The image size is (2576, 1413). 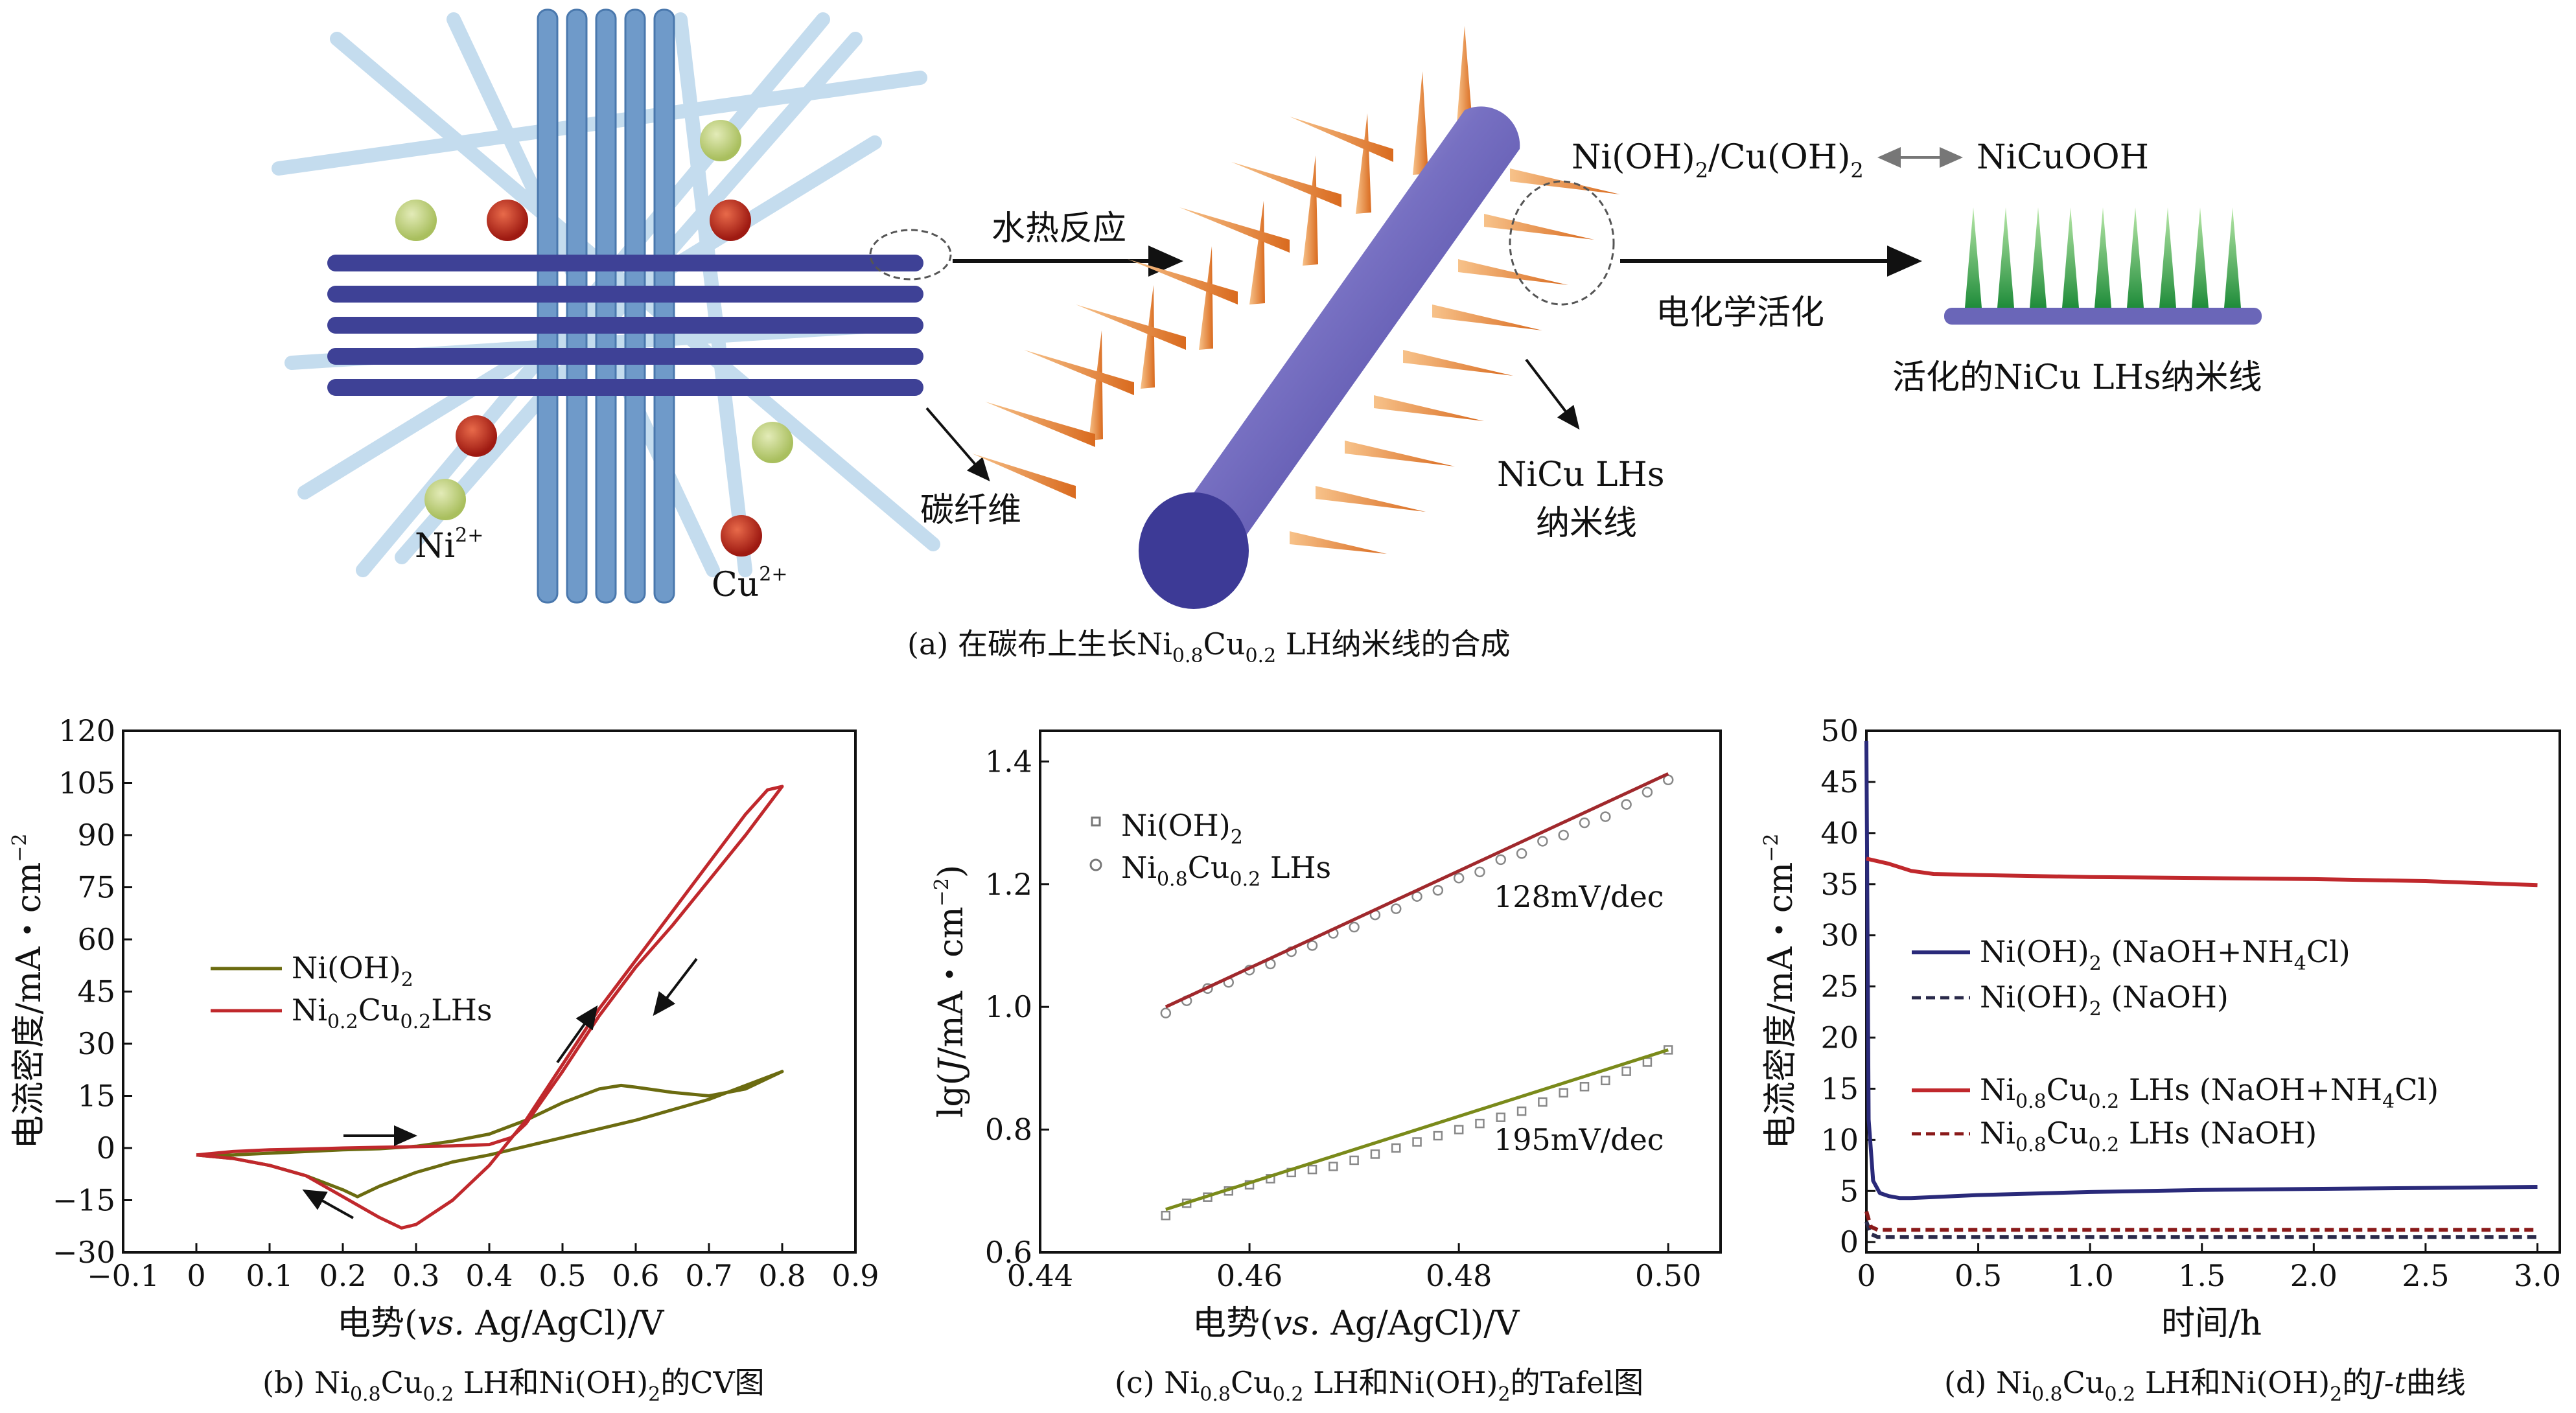 I want to click on tafel-series, so click(x=1417, y=996).